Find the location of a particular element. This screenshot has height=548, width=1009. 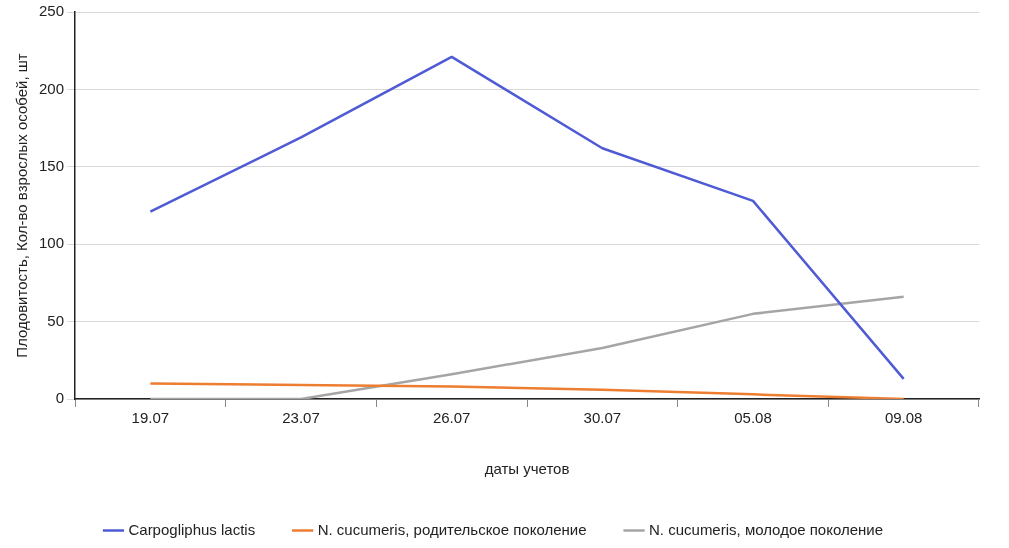

y-tick-label: 50 is located at coordinates (56, 320).